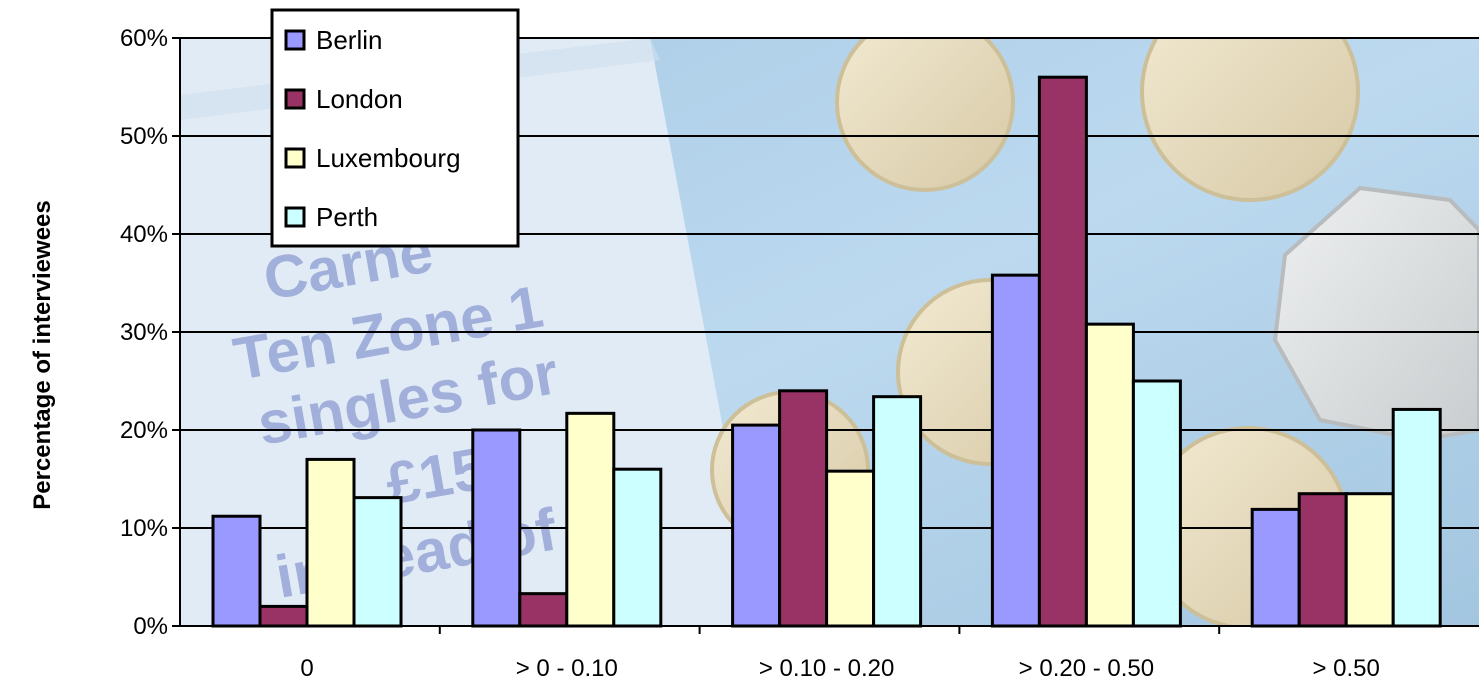 The width and height of the screenshot is (1479, 682). Describe the element at coordinates (826, 668) in the screenshot. I see `x-tick-label: > 0.10 - 0.20` at that location.